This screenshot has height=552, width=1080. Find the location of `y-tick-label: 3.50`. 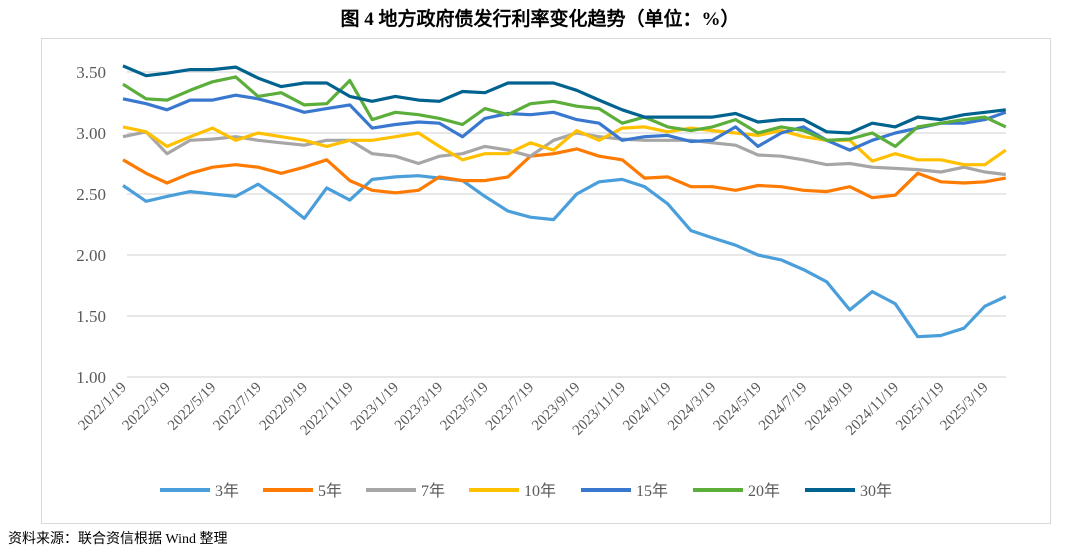

y-tick-label: 3.50 is located at coordinates (91, 72).